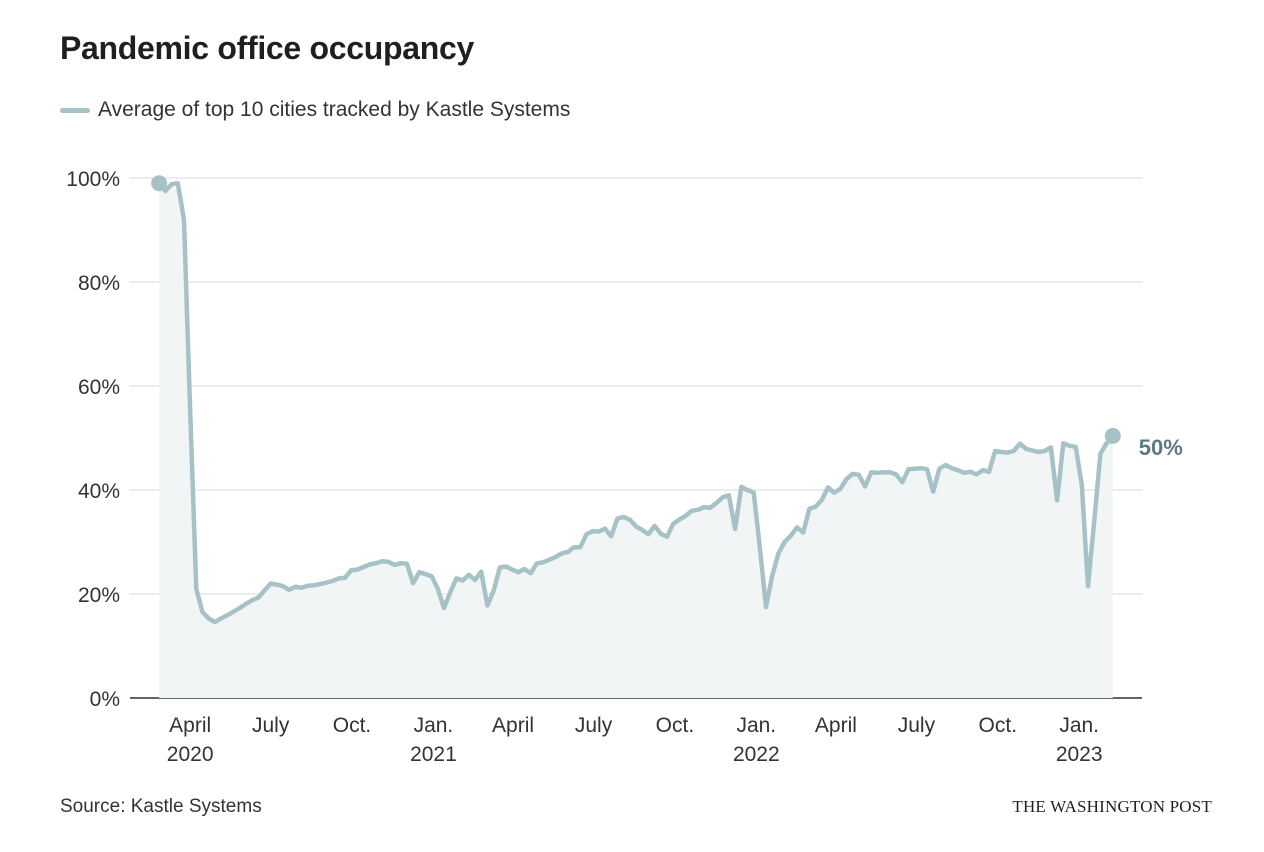  What do you see at coordinates (756, 754) in the screenshot?
I see `x-tick-year-label: 2022` at bounding box center [756, 754].